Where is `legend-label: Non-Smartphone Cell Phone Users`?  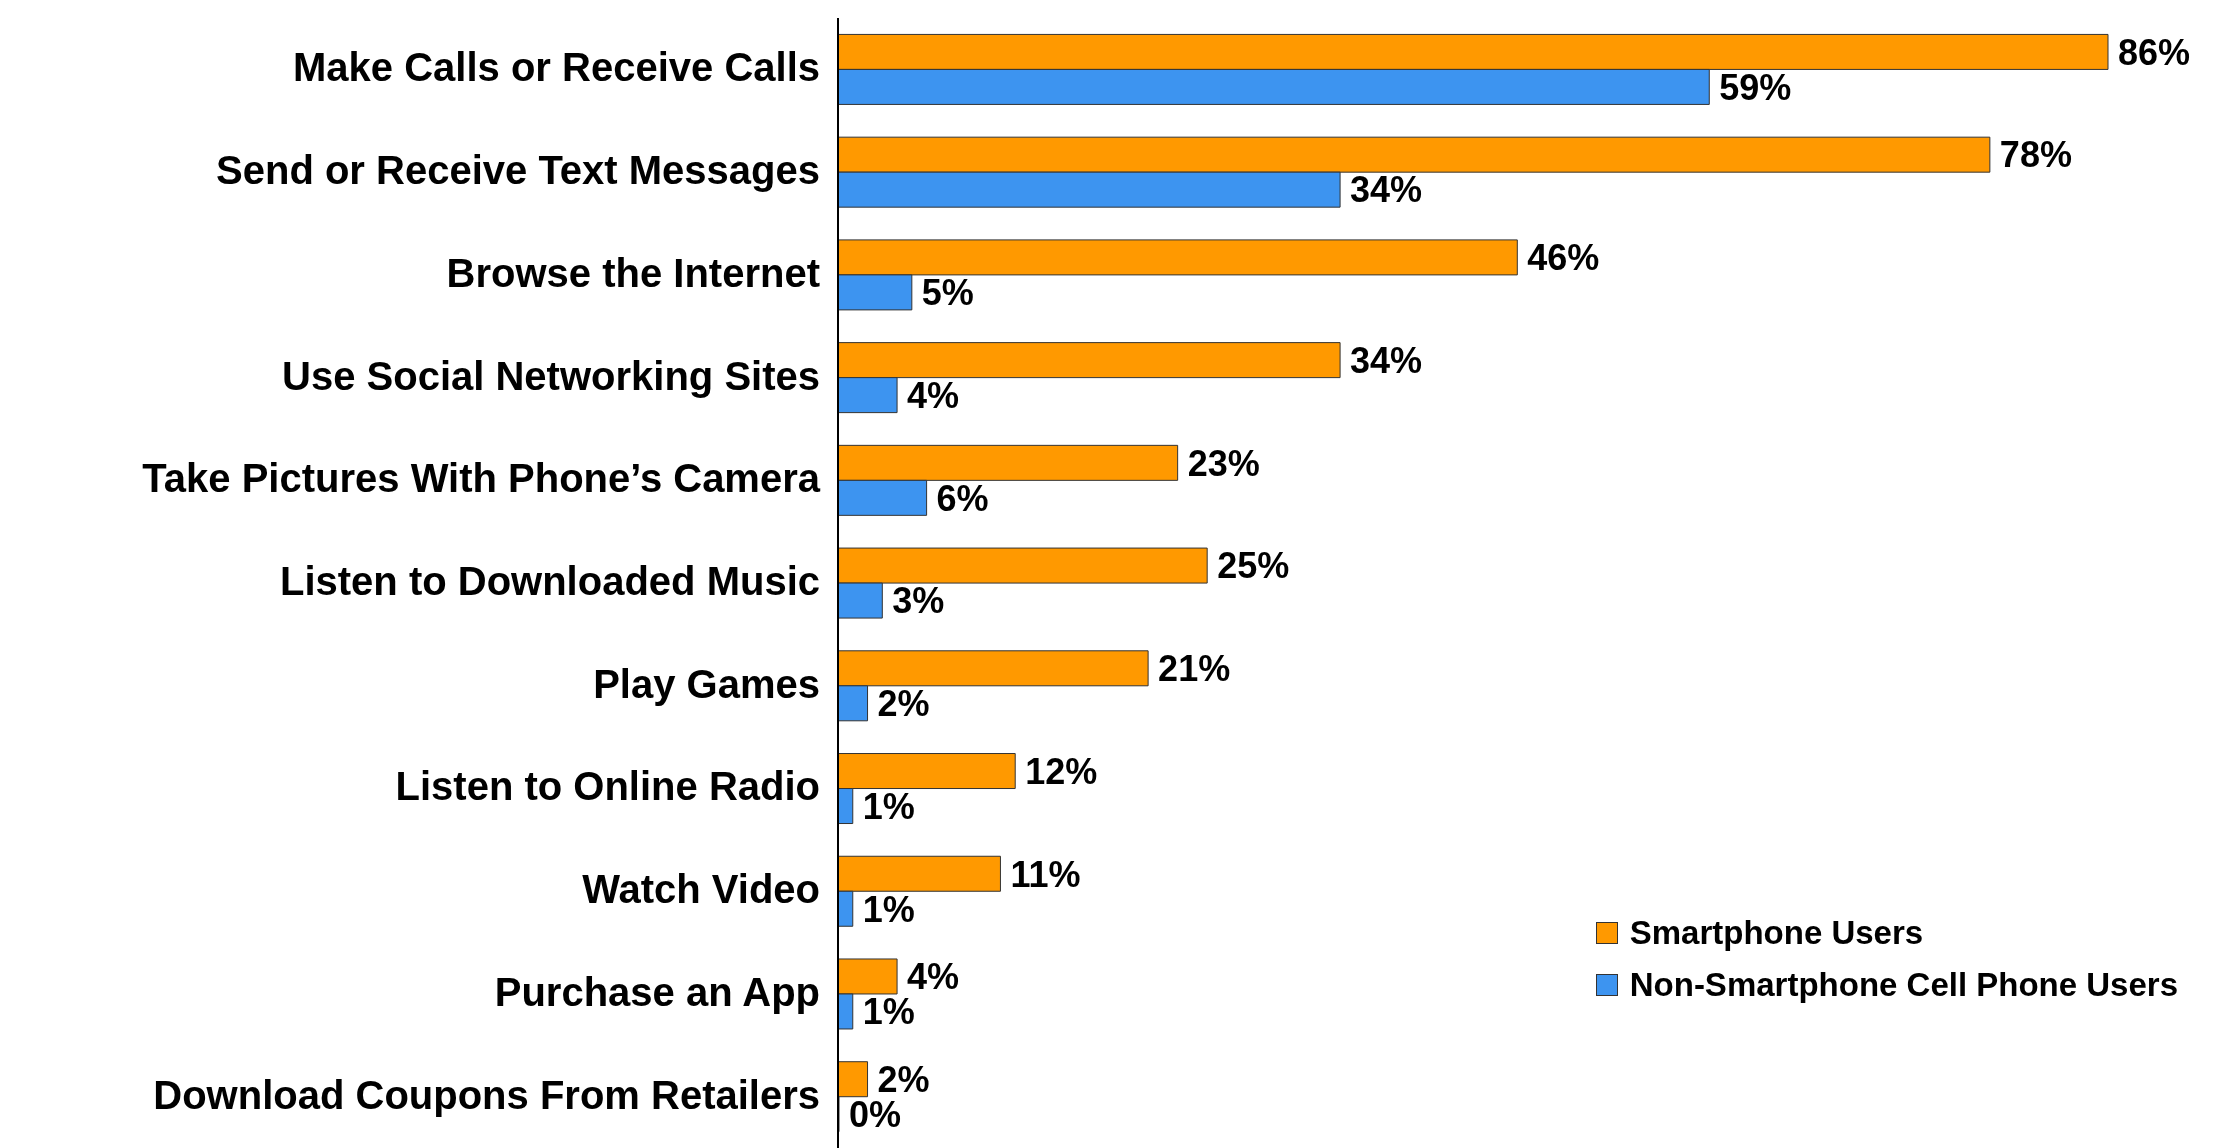 legend-label: Non-Smartphone Cell Phone Users is located at coordinates (1903, 985).